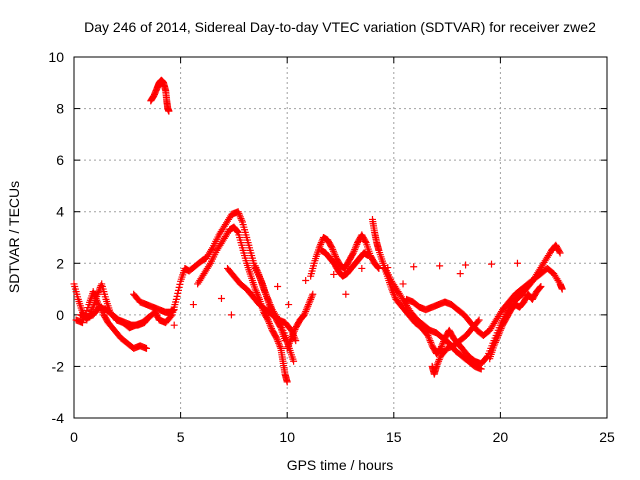 The height and width of the screenshot is (480, 640). Describe the element at coordinates (154, 303) in the screenshot. I see `series-track-D` at that location.